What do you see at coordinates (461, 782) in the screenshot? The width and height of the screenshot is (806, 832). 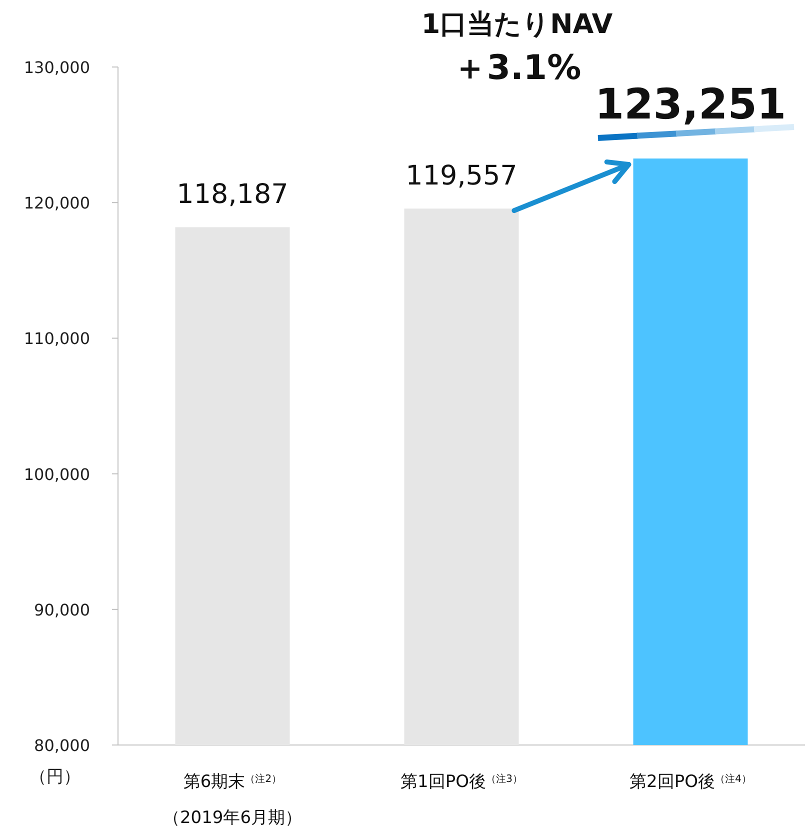 I see `x-tick-label: 第1回PO後$^{（注3）}$` at bounding box center [461, 782].